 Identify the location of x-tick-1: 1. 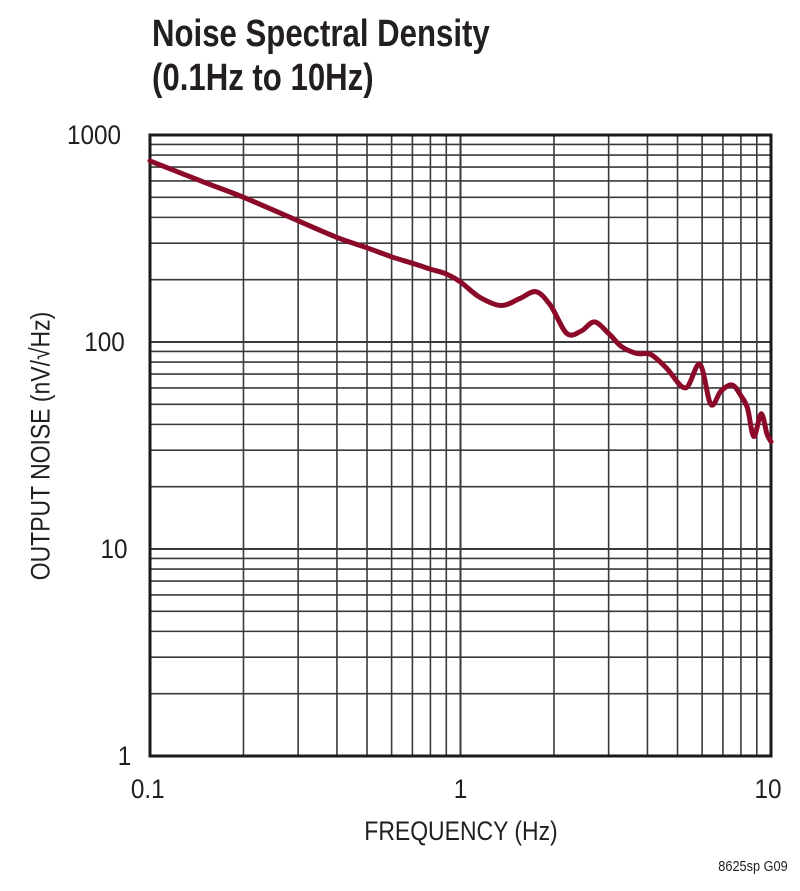
(460, 789).